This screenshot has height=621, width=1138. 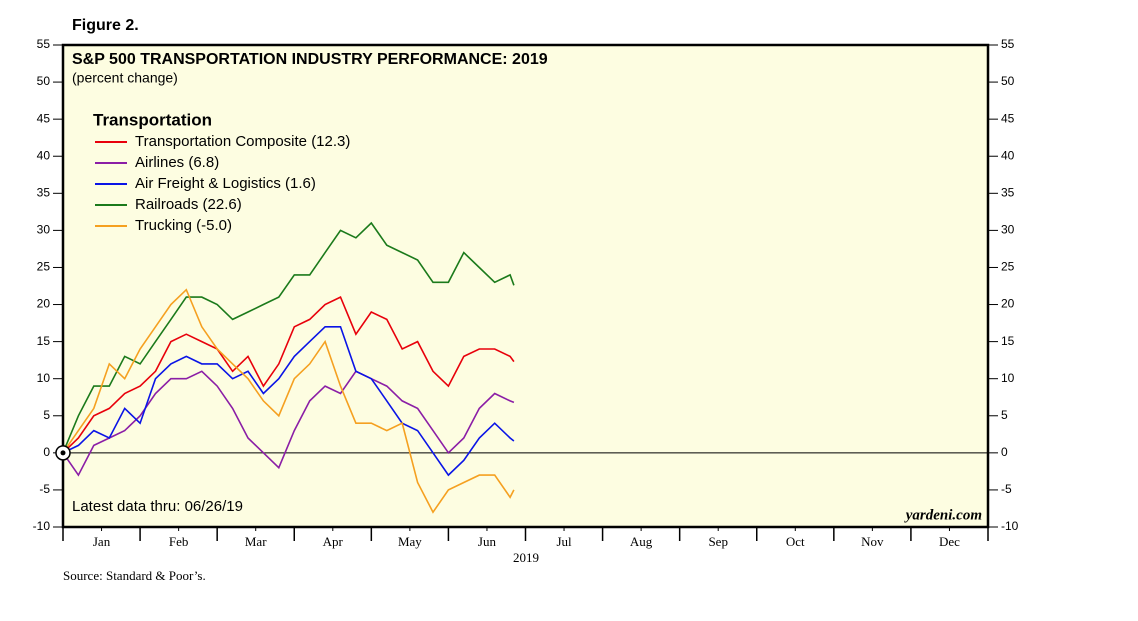 What do you see at coordinates (157, 506) in the screenshot?
I see `annotation: Latest data thru: 06/26/19` at bounding box center [157, 506].